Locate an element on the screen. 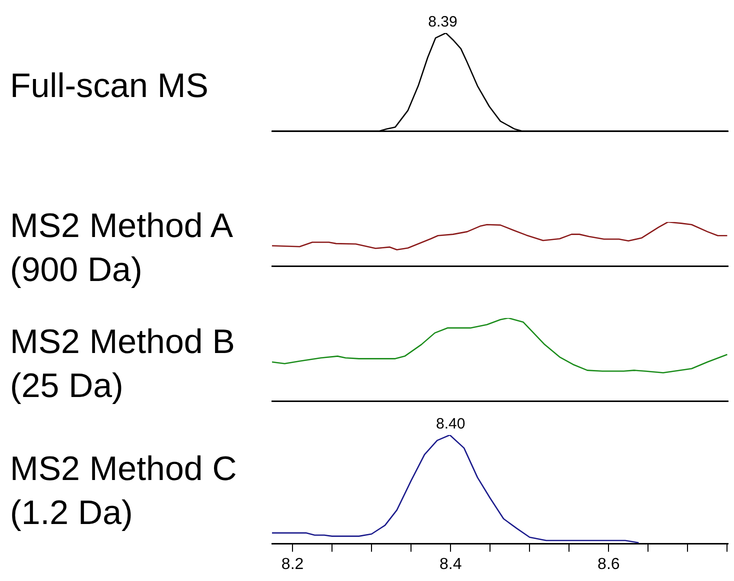  x-tick-label: 8.6 is located at coordinates (609, 564).